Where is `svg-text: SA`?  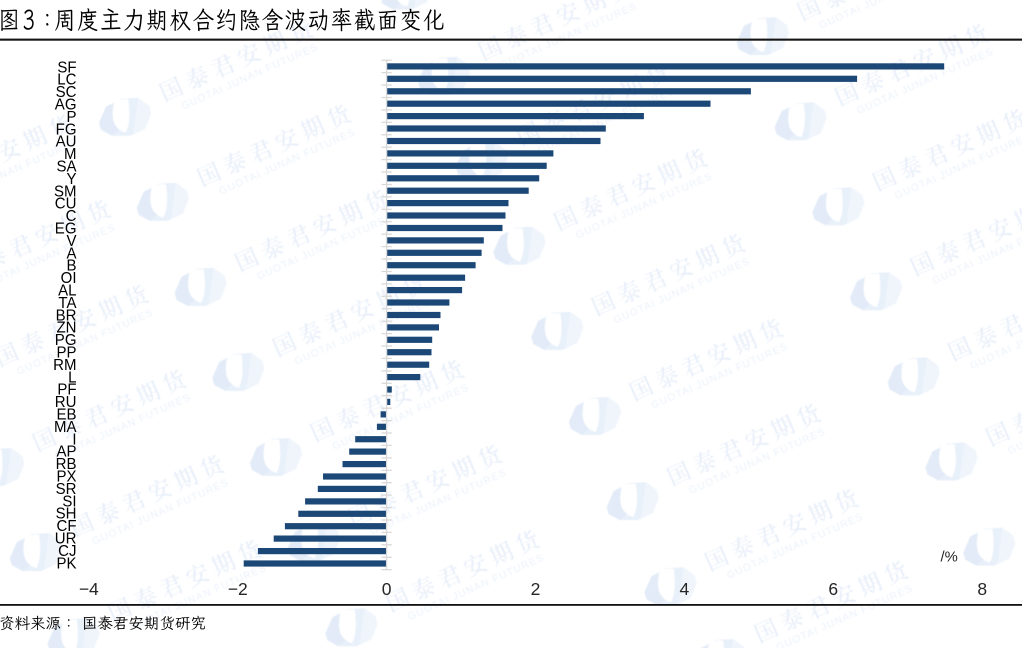
svg-text: SA is located at coordinates (66, 166).